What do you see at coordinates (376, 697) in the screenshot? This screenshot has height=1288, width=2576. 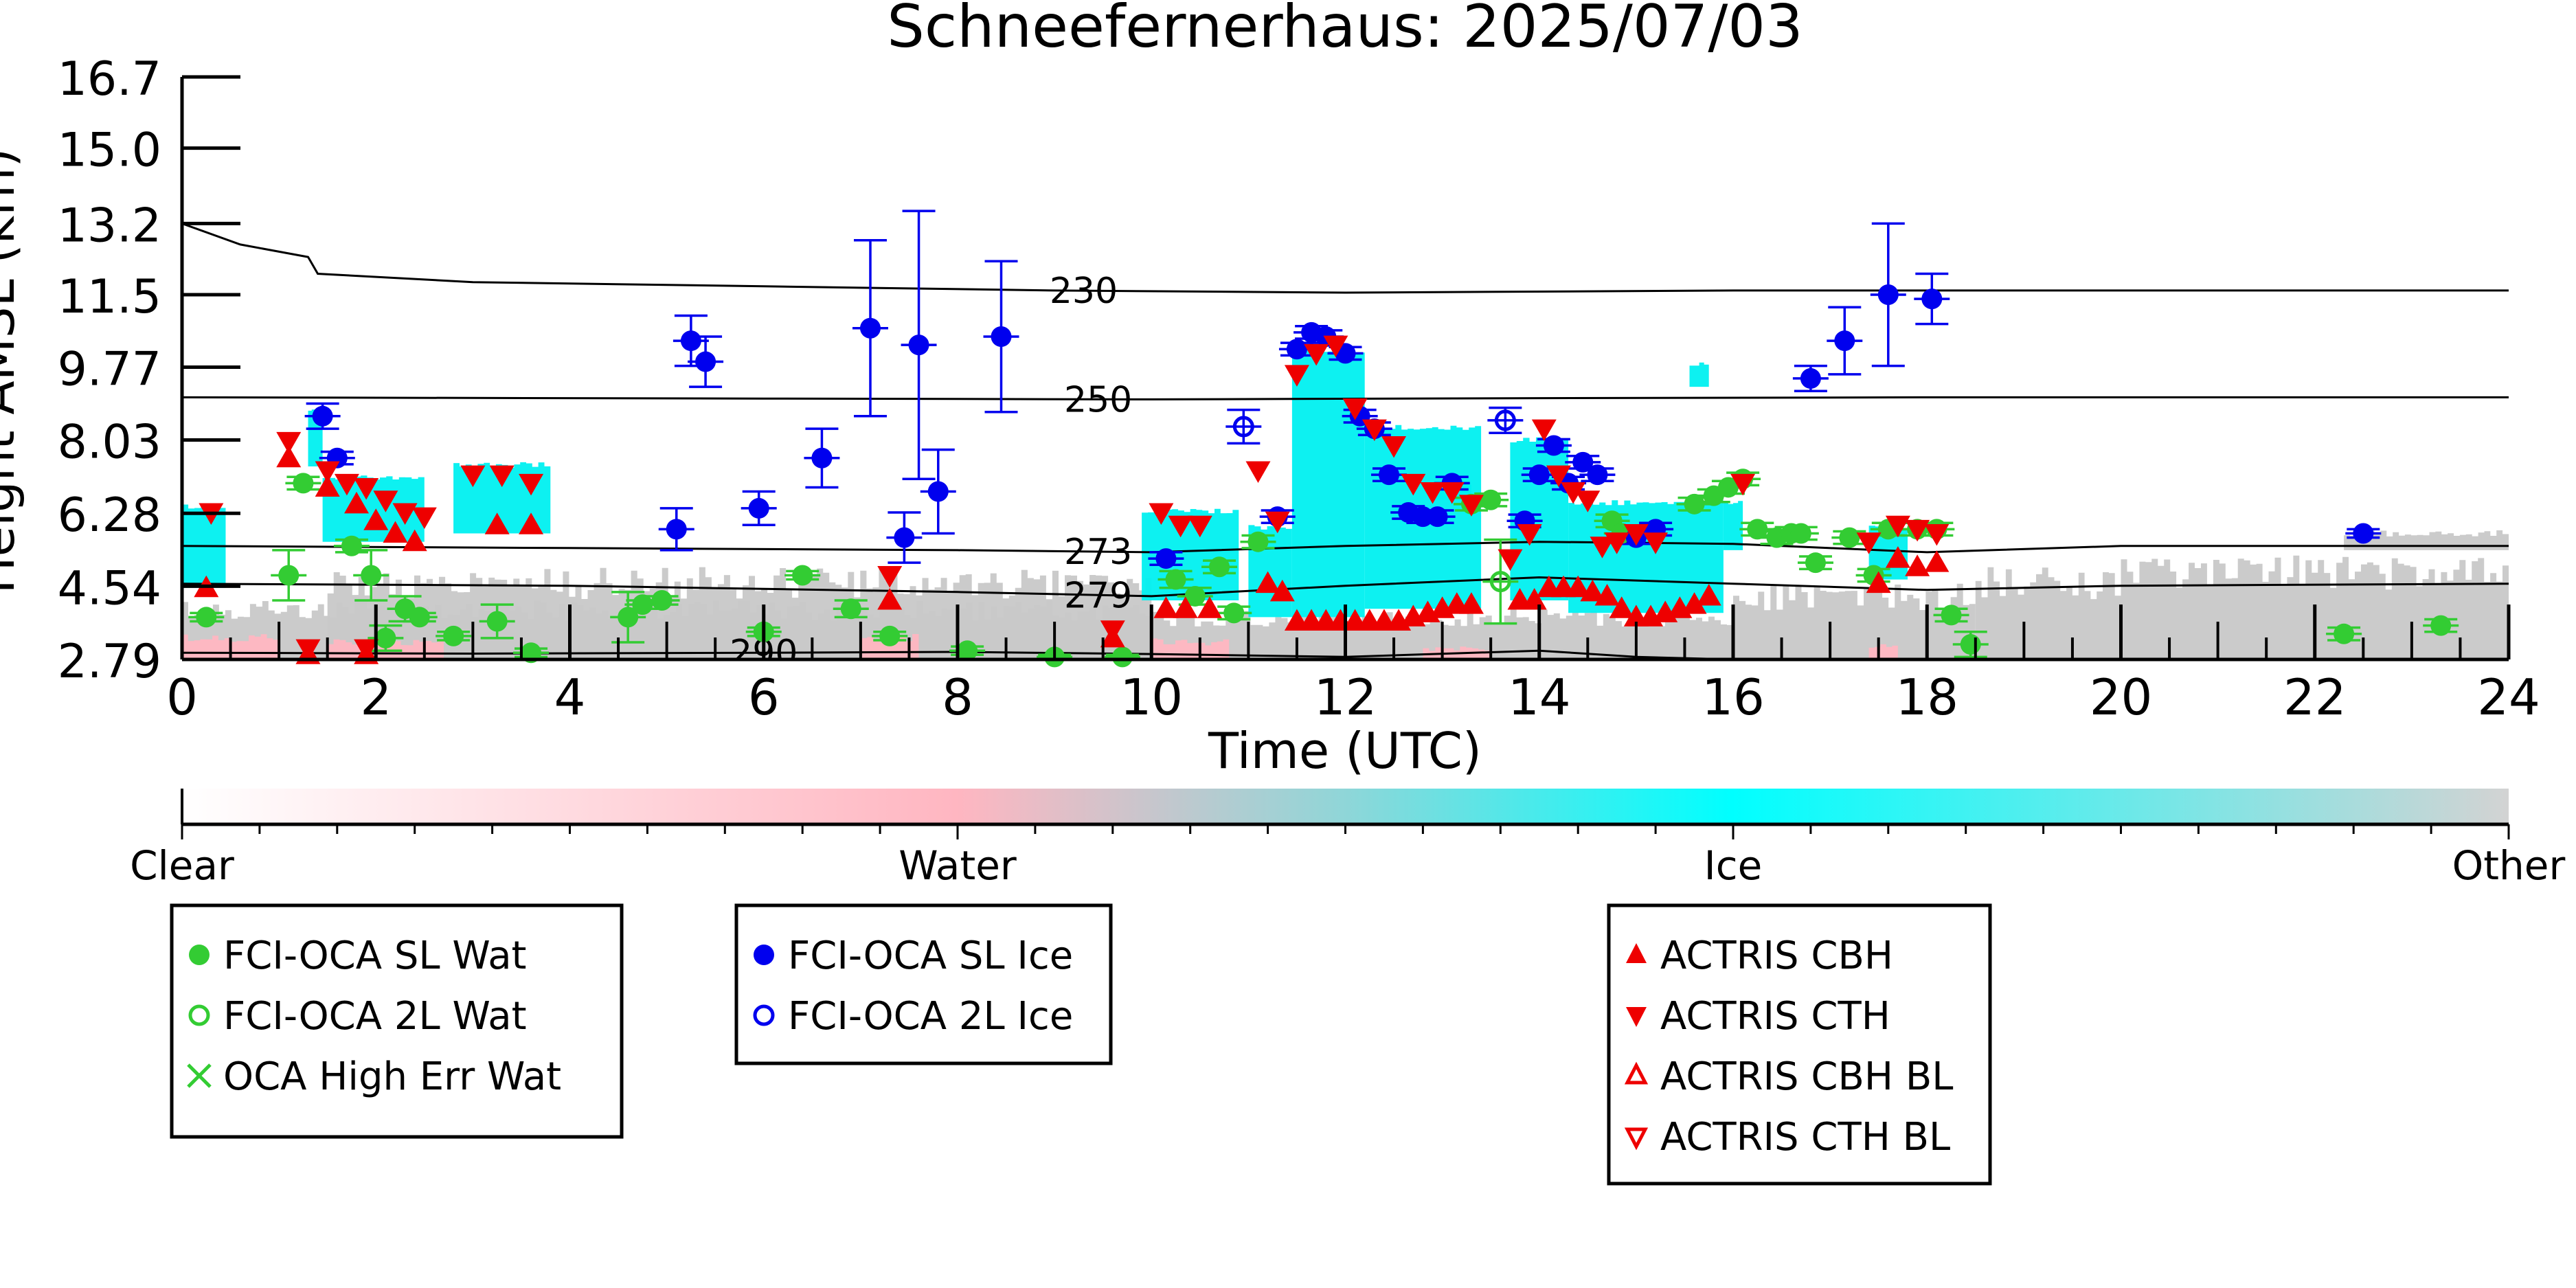 I see `x-tick-label: 2` at bounding box center [376, 697].